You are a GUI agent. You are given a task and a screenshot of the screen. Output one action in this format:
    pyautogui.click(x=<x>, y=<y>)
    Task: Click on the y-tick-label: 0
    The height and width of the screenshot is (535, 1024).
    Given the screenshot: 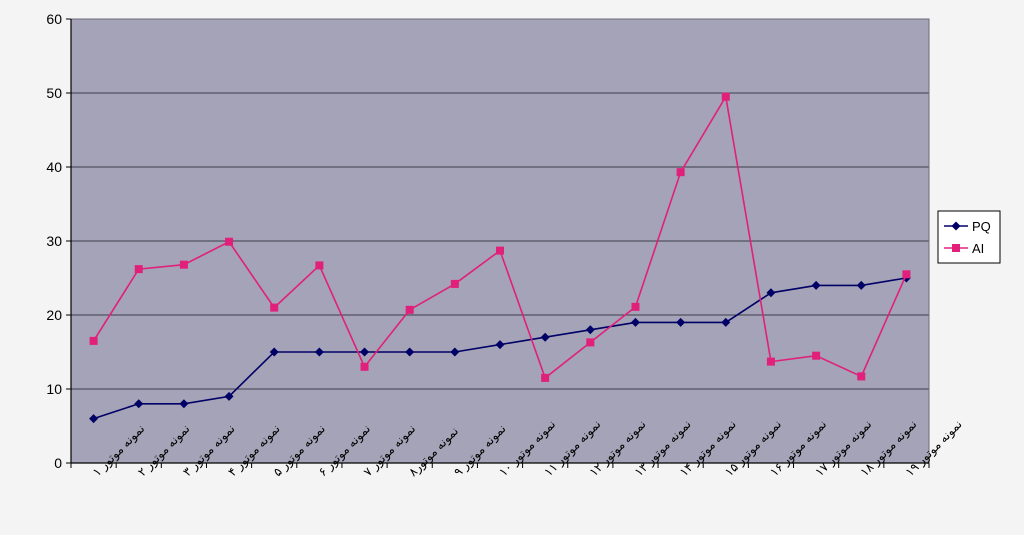 What is the action you would take?
    pyautogui.click(x=58, y=463)
    